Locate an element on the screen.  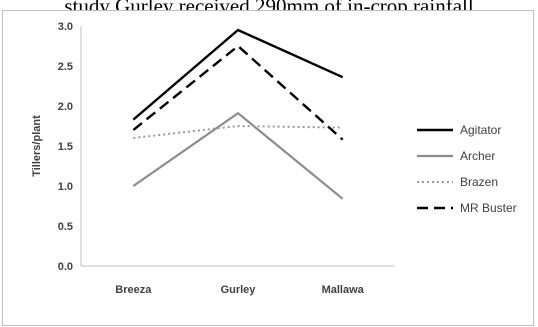
x-tick-label: Gurley is located at coordinates (239, 290).